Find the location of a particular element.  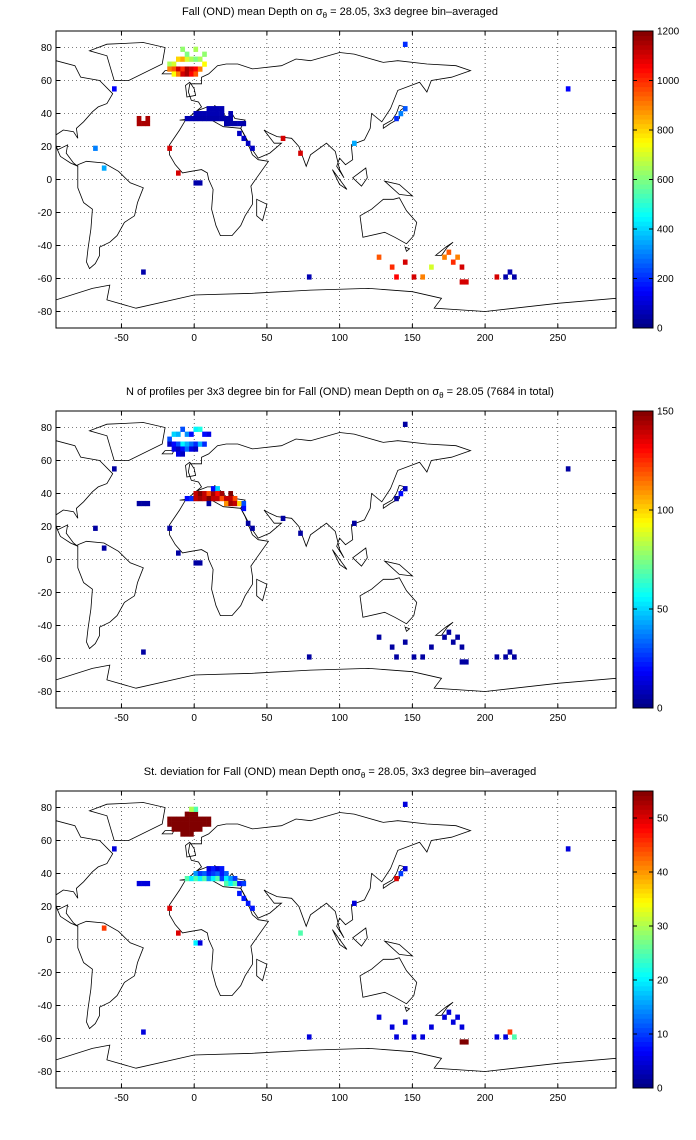

y-tick-label: -60 is located at coordinates (45, 1039).